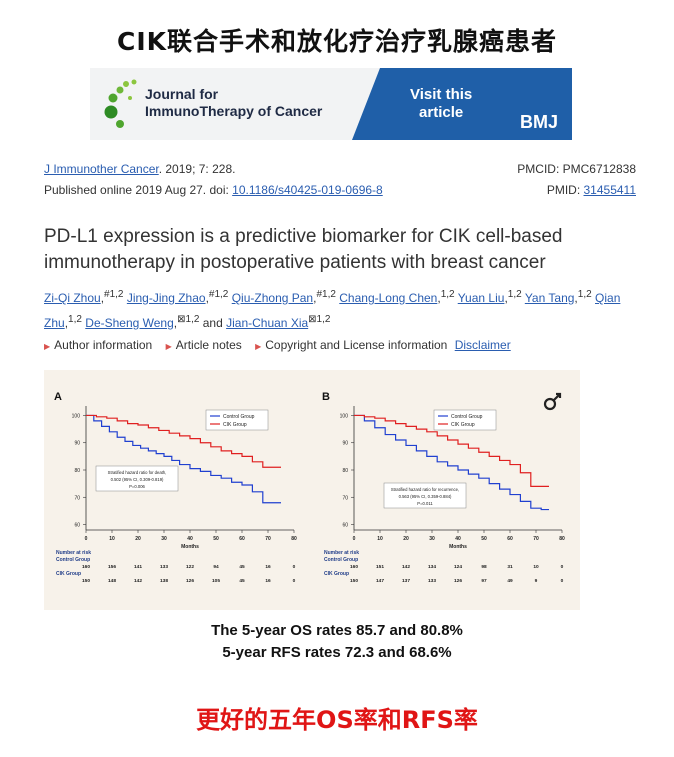  What do you see at coordinates (216, 567) in the screenshot?
I see `risk-value: 94` at bounding box center [216, 567].